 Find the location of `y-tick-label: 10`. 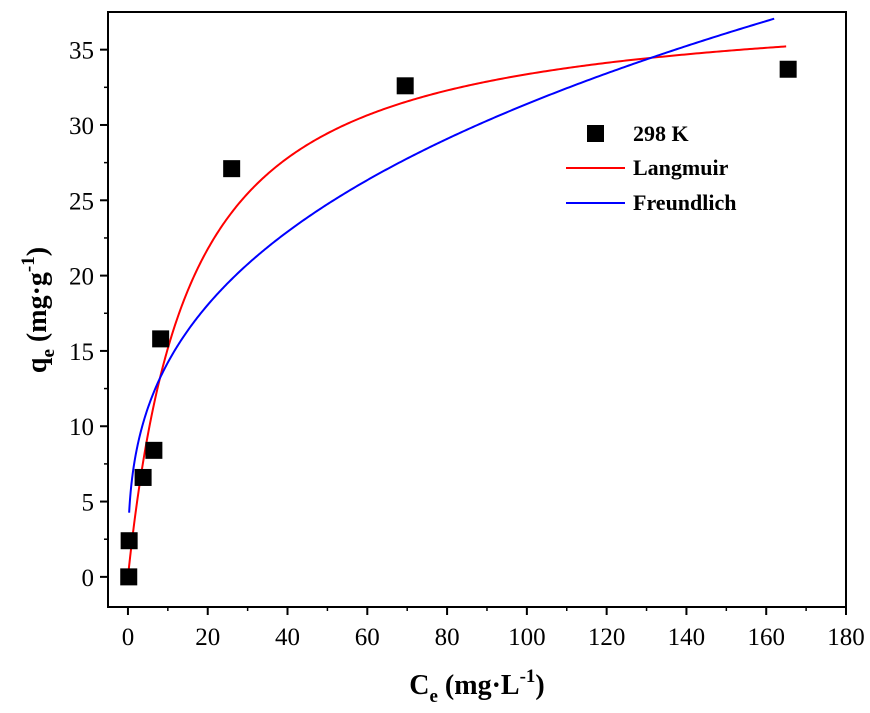

y-tick-label: 10 is located at coordinates (81, 427).